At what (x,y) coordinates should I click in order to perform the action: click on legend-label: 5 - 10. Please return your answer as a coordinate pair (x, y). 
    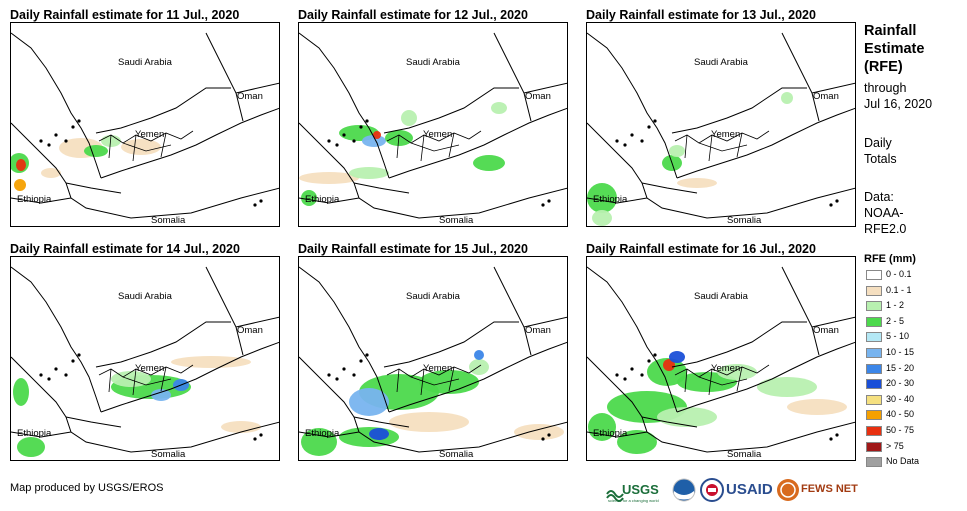
    Looking at the image, I should click on (898, 336).